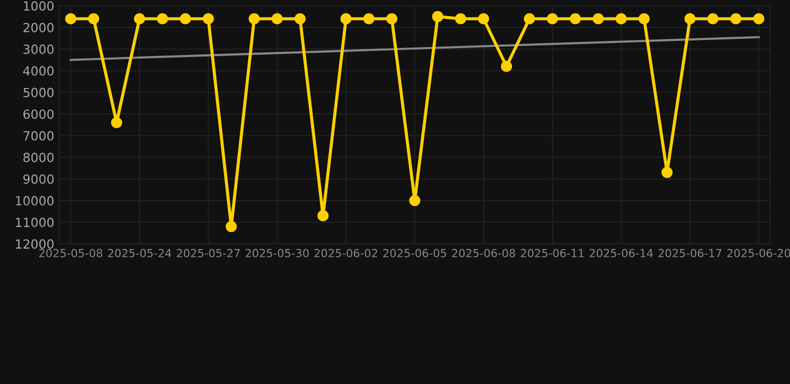 This screenshot has width=790, height=384. I want to click on y-tick-label: 11000, so click(35, 223).